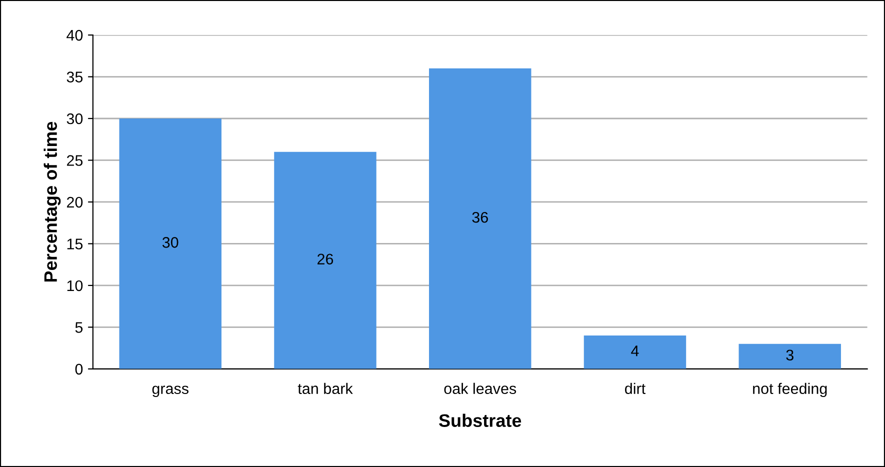 This screenshot has height=467, width=885. Describe the element at coordinates (74, 202) in the screenshot. I see `y-tick-label: 20` at that location.